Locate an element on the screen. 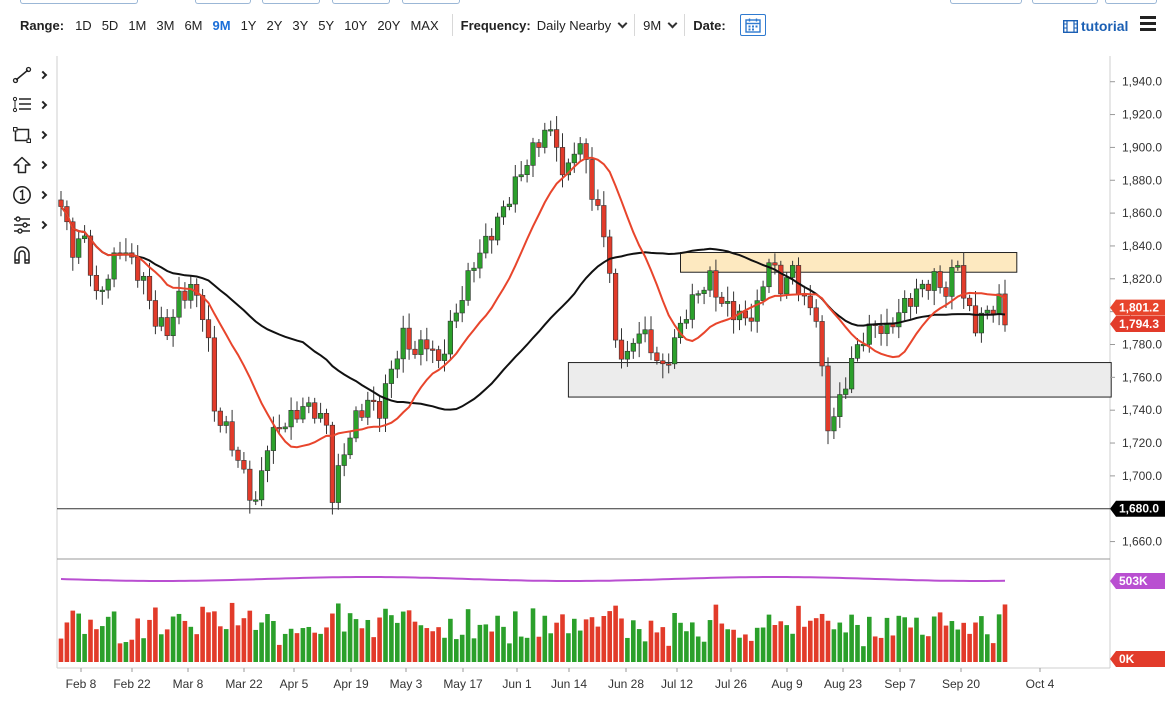 The height and width of the screenshot is (705, 1171). price-tick-label: 1,920.0 is located at coordinates (1142, 115).